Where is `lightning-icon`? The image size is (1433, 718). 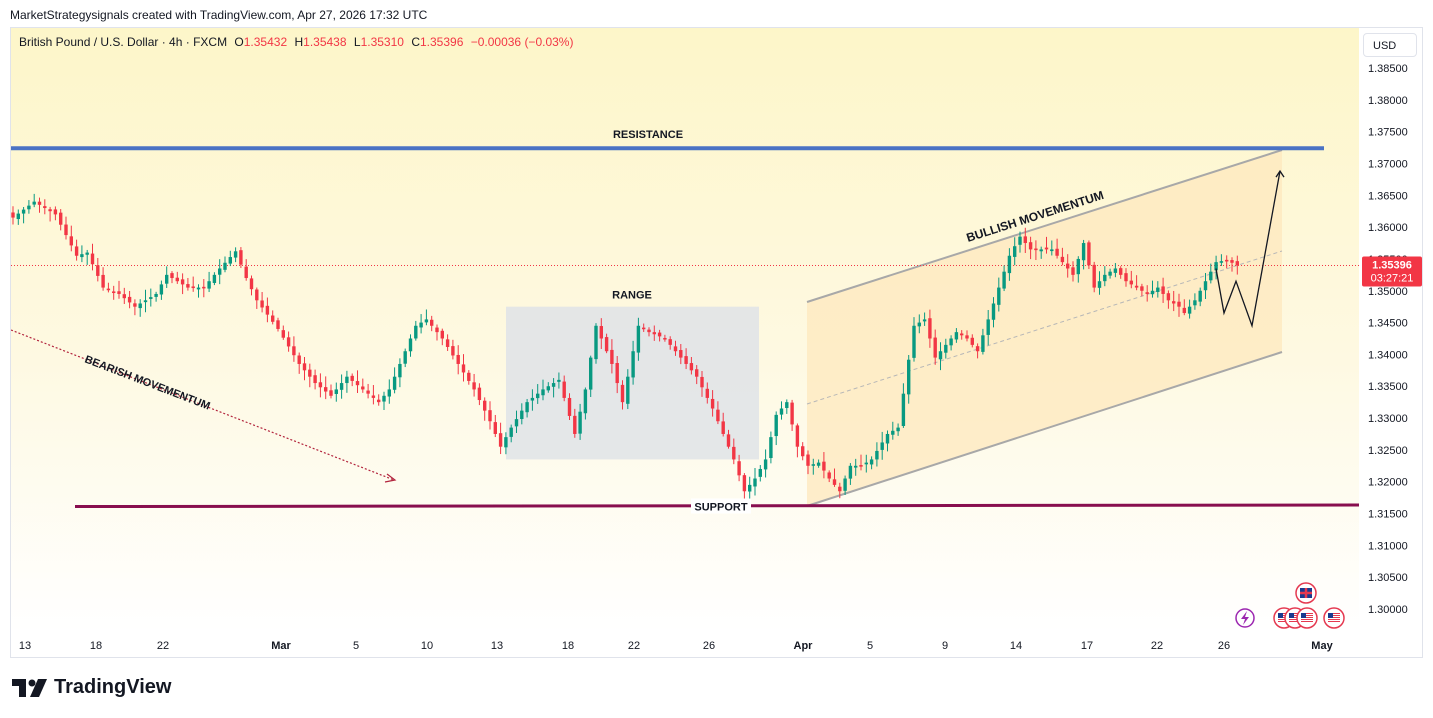
lightning-icon is located at coordinates (1245, 618).